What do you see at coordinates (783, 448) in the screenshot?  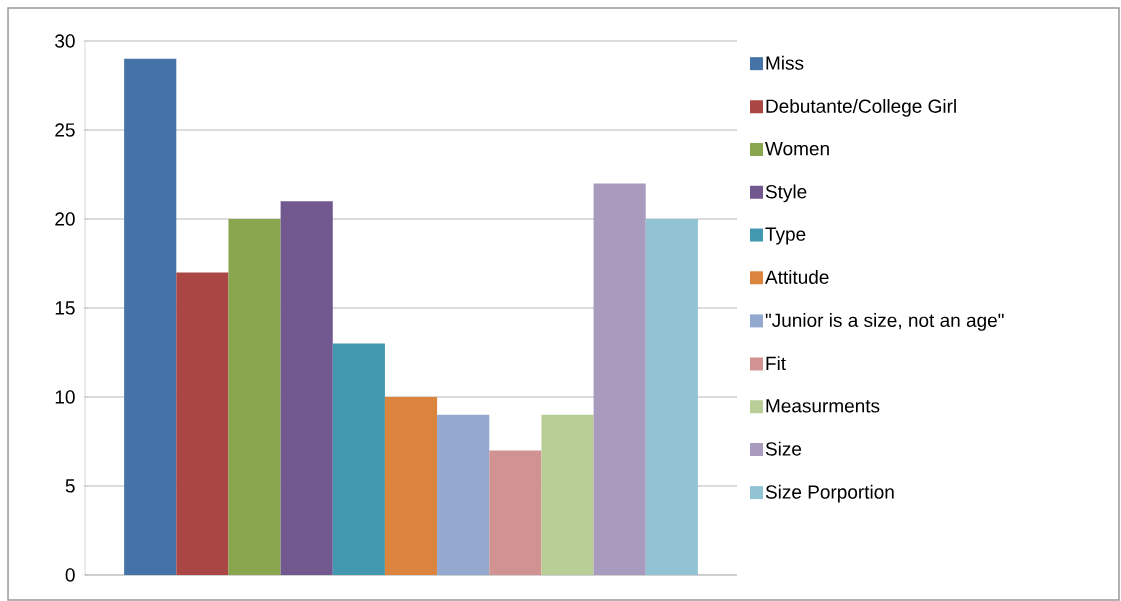 I see `legend-label: Size` at bounding box center [783, 448].